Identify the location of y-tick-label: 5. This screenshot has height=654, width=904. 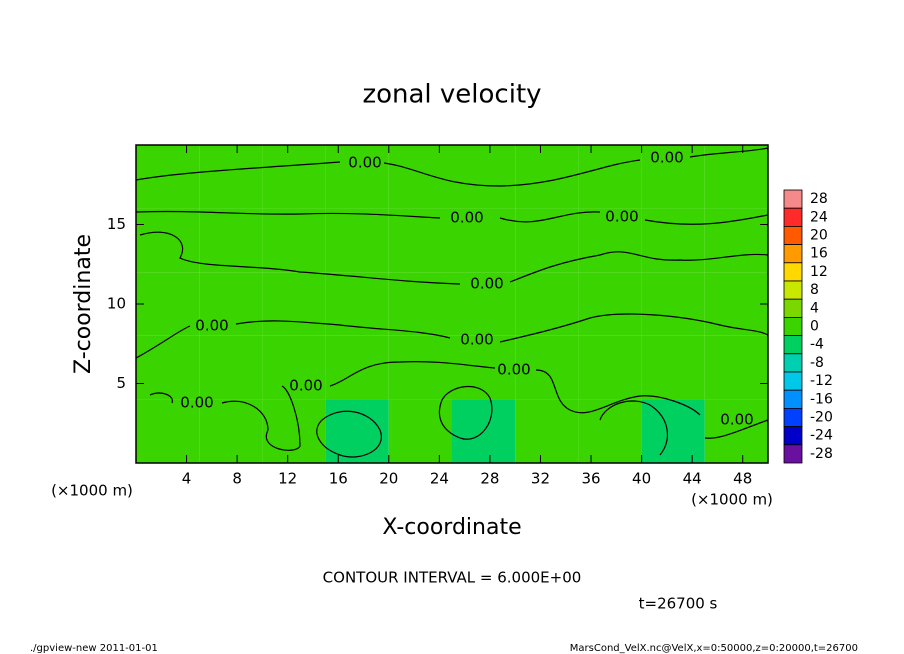
(121, 383).